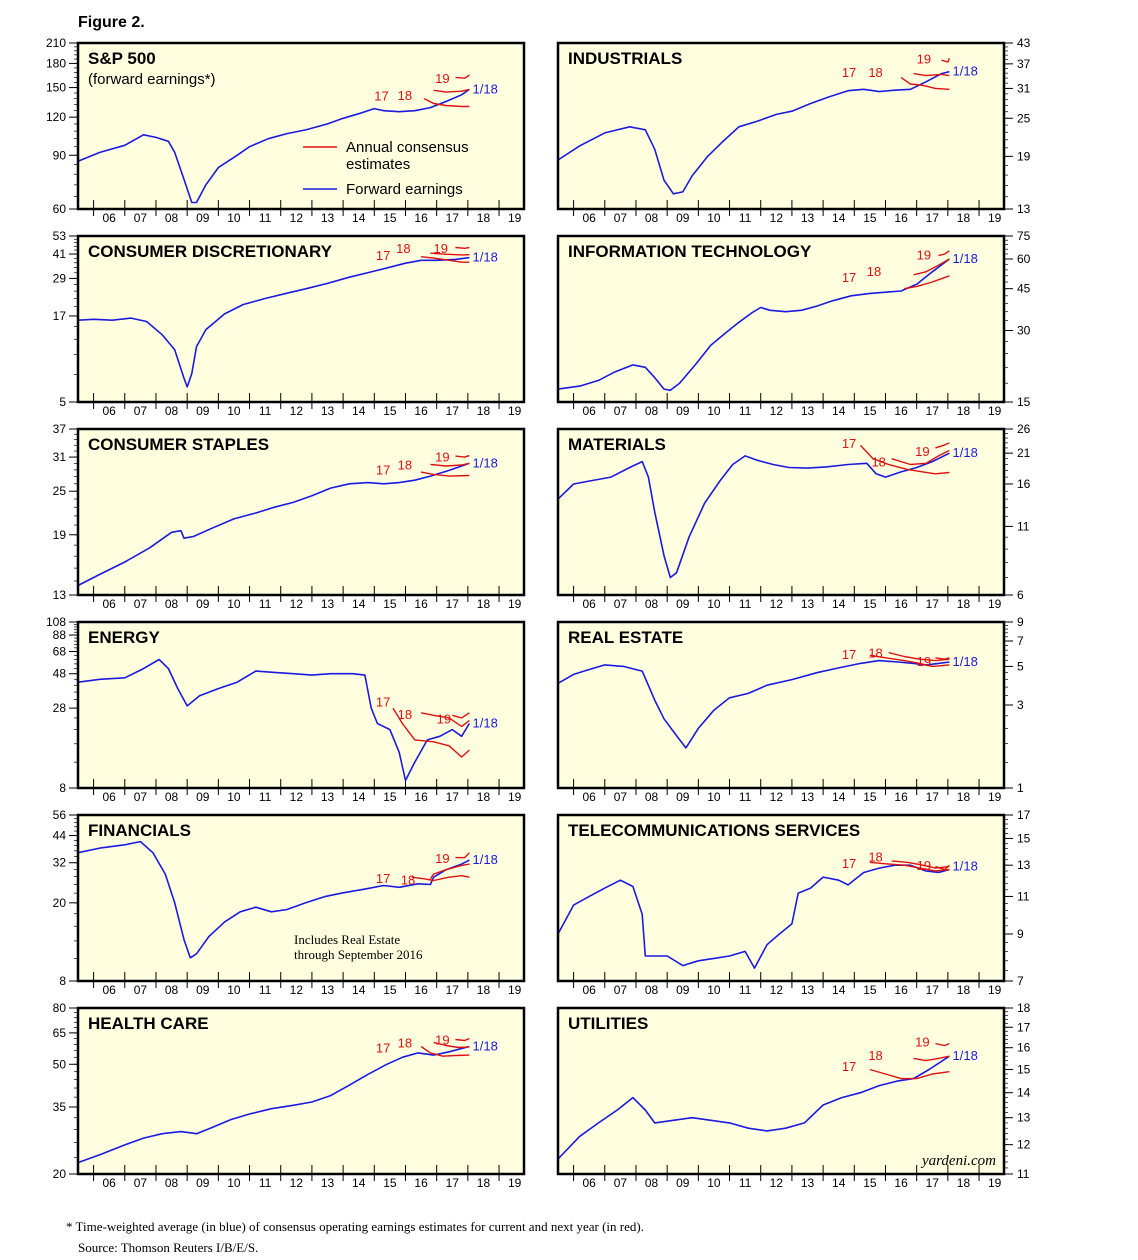  I want to click on y-tick-label: 6, so click(1020, 595).